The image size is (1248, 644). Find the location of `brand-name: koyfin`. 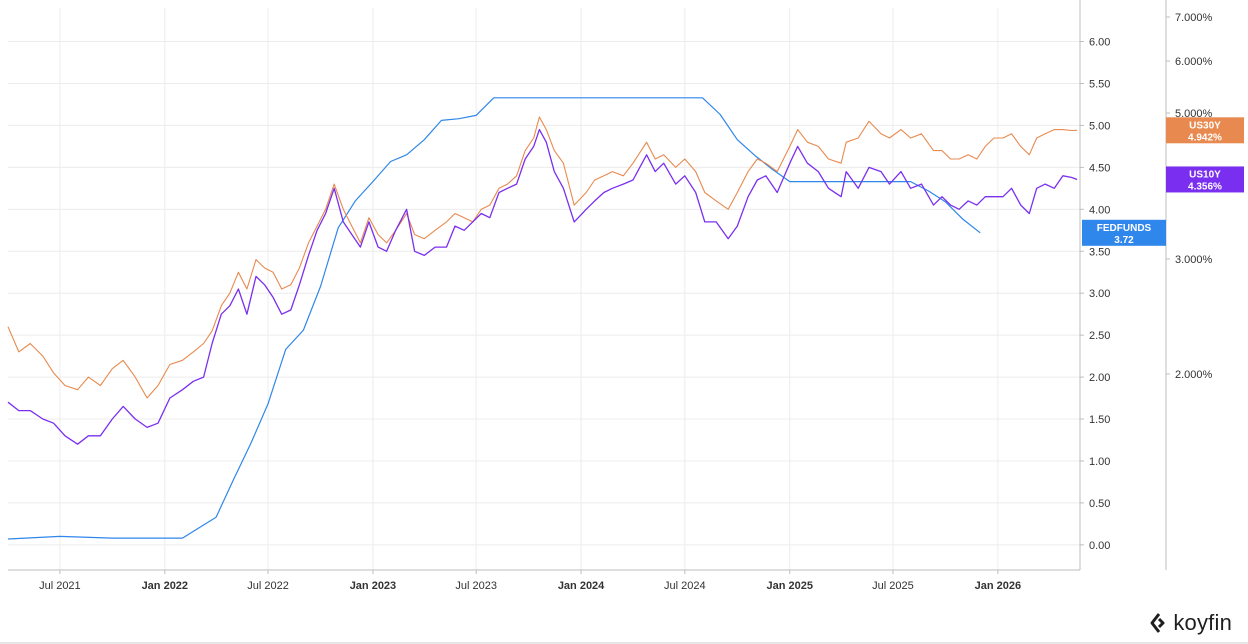

brand-name: koyfin is located at coordinates (1202, 622).